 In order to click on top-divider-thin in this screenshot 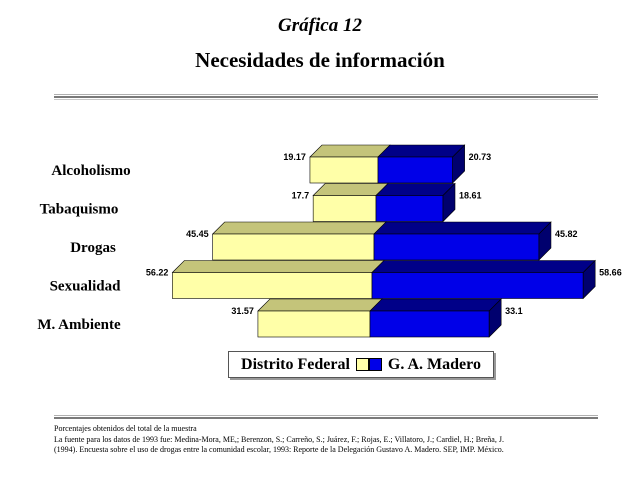, I will do `click(326, 94)`.